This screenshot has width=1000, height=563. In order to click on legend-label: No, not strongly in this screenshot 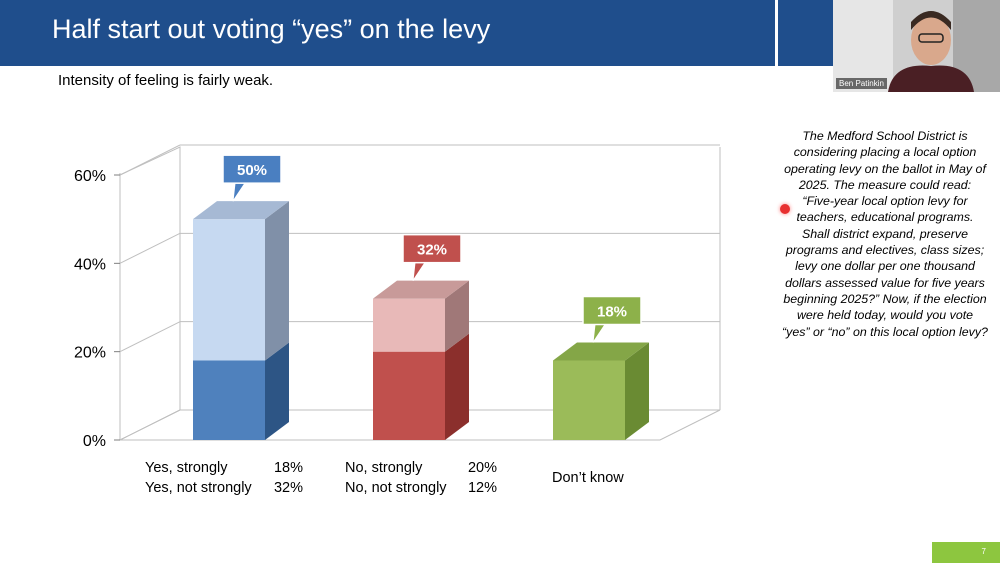, I will do `click(396, 488)`.